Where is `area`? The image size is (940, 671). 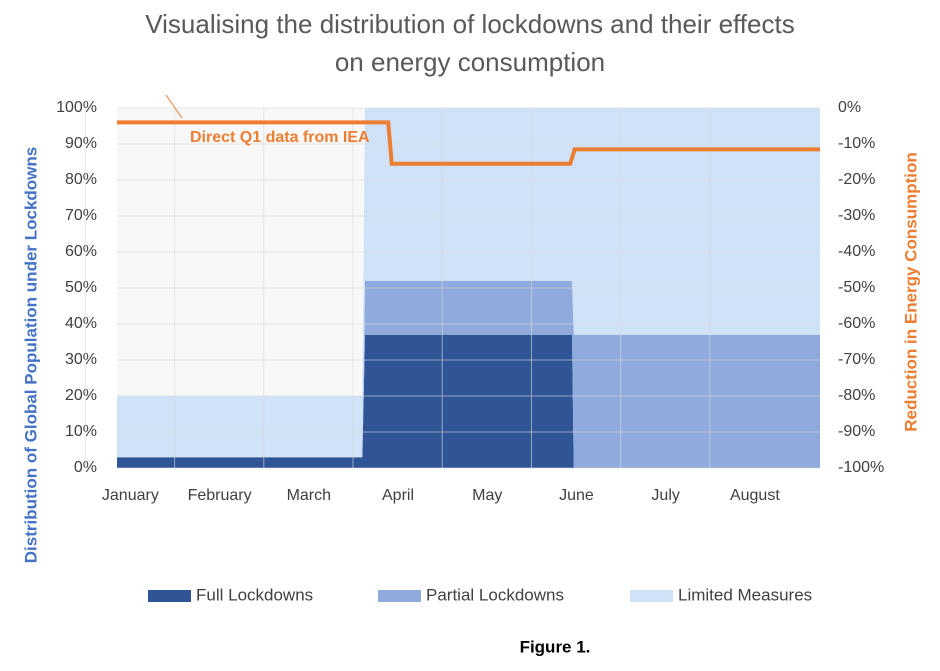
area is located at coordinates (468, 401).